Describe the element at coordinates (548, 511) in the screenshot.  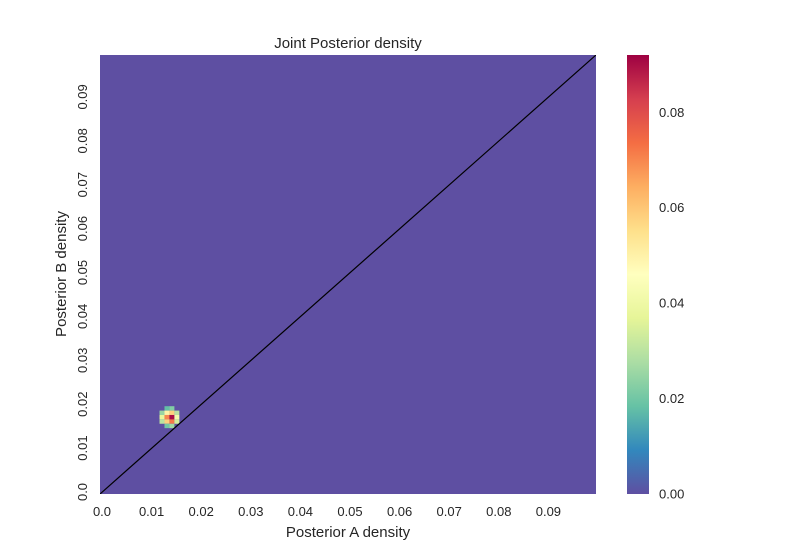
I see `x-tick-label: 0.09` at that location.